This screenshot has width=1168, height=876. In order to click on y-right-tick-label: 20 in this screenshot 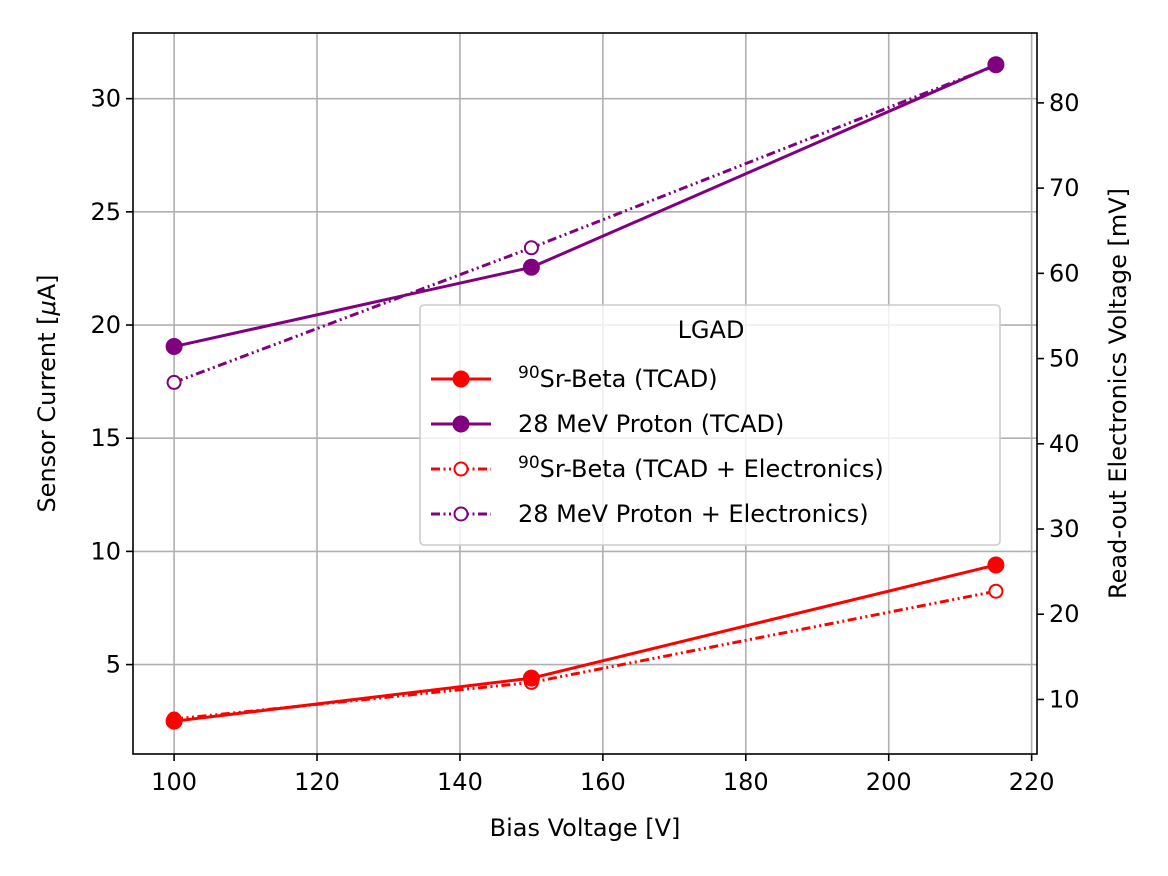, I will do `click(1064, 614)`.